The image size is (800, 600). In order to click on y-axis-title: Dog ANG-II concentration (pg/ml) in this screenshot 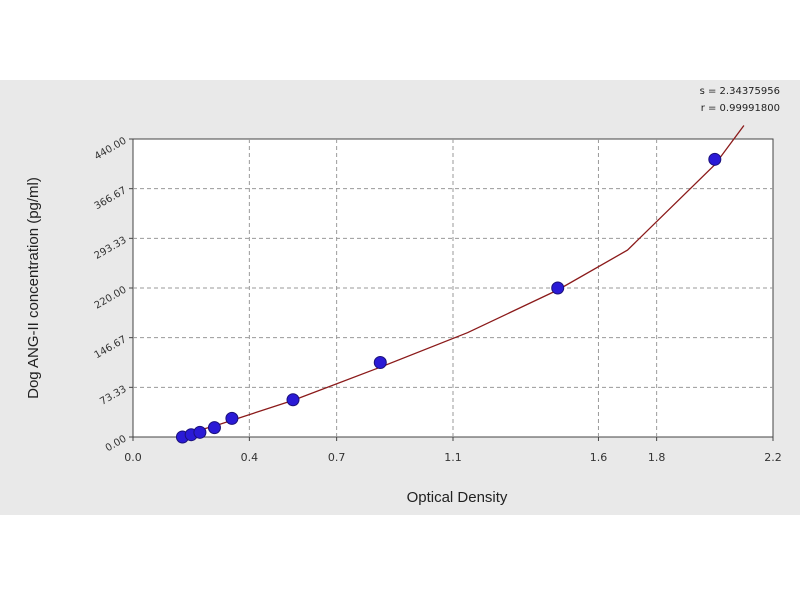, I will do `click(33, 288)`.